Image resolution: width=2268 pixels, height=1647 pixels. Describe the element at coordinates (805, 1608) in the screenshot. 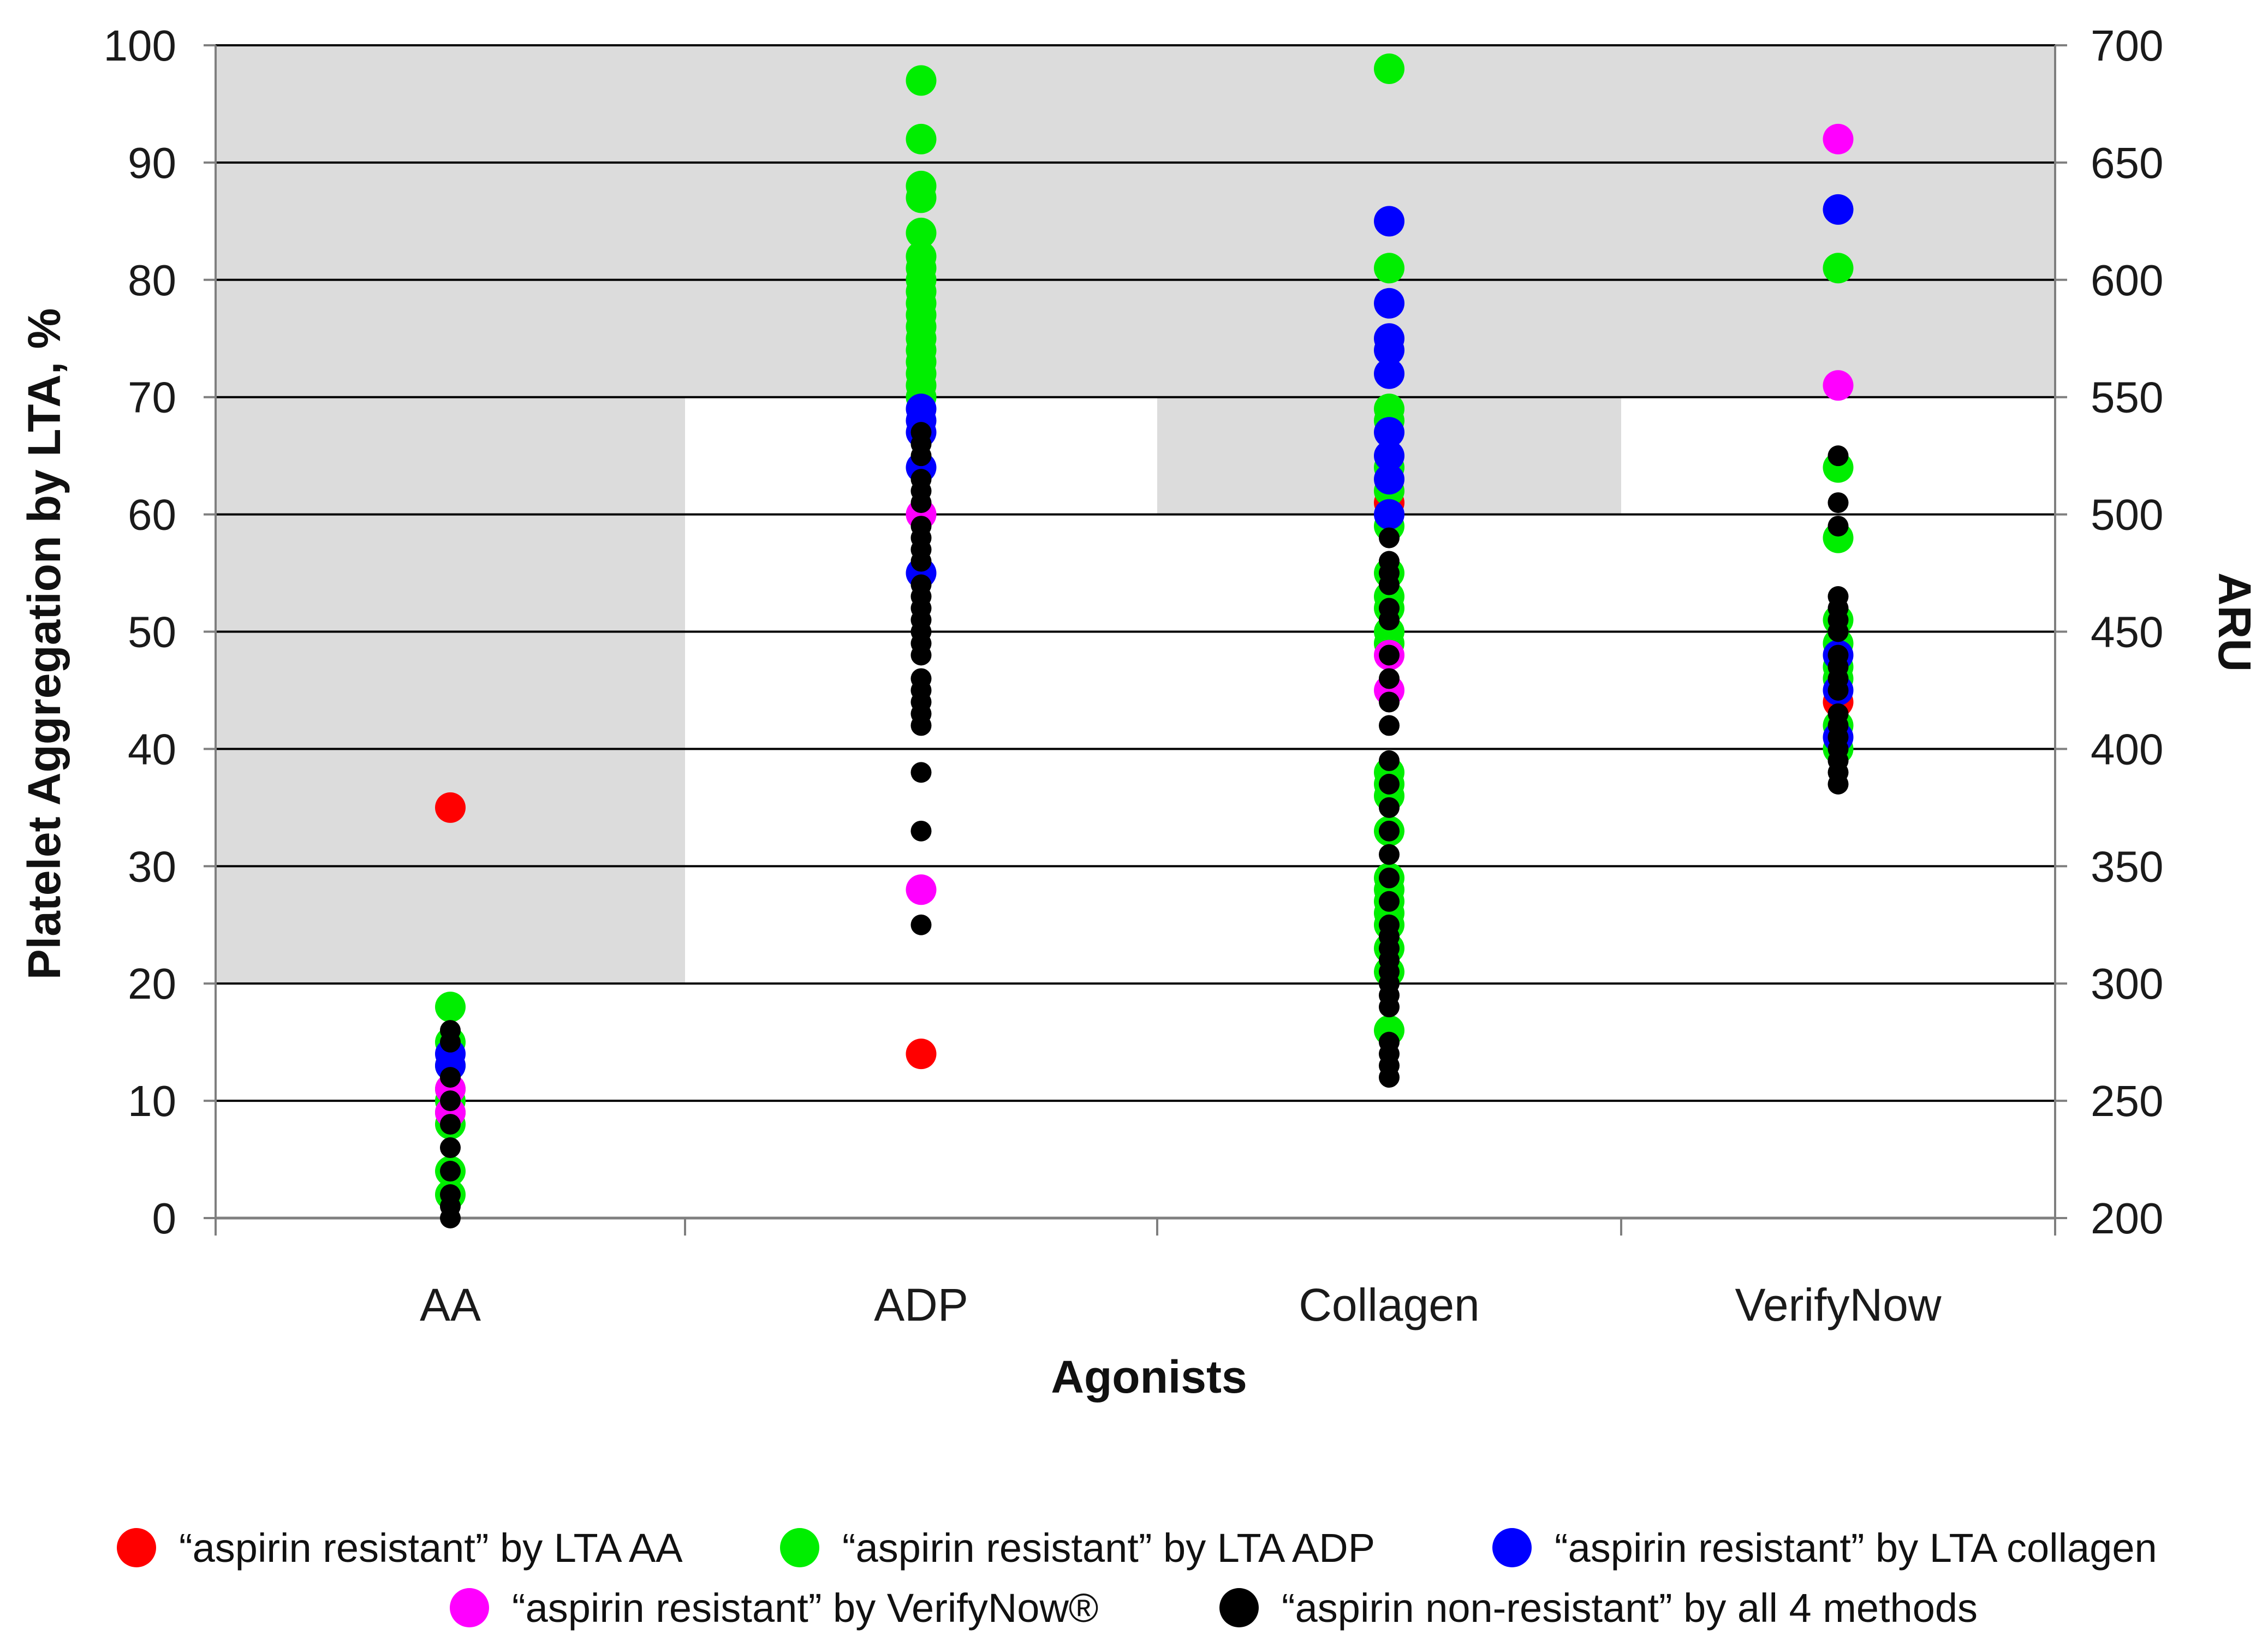

I see `legend-label: “aspirin resistant” by VerifyNow®` at that location.